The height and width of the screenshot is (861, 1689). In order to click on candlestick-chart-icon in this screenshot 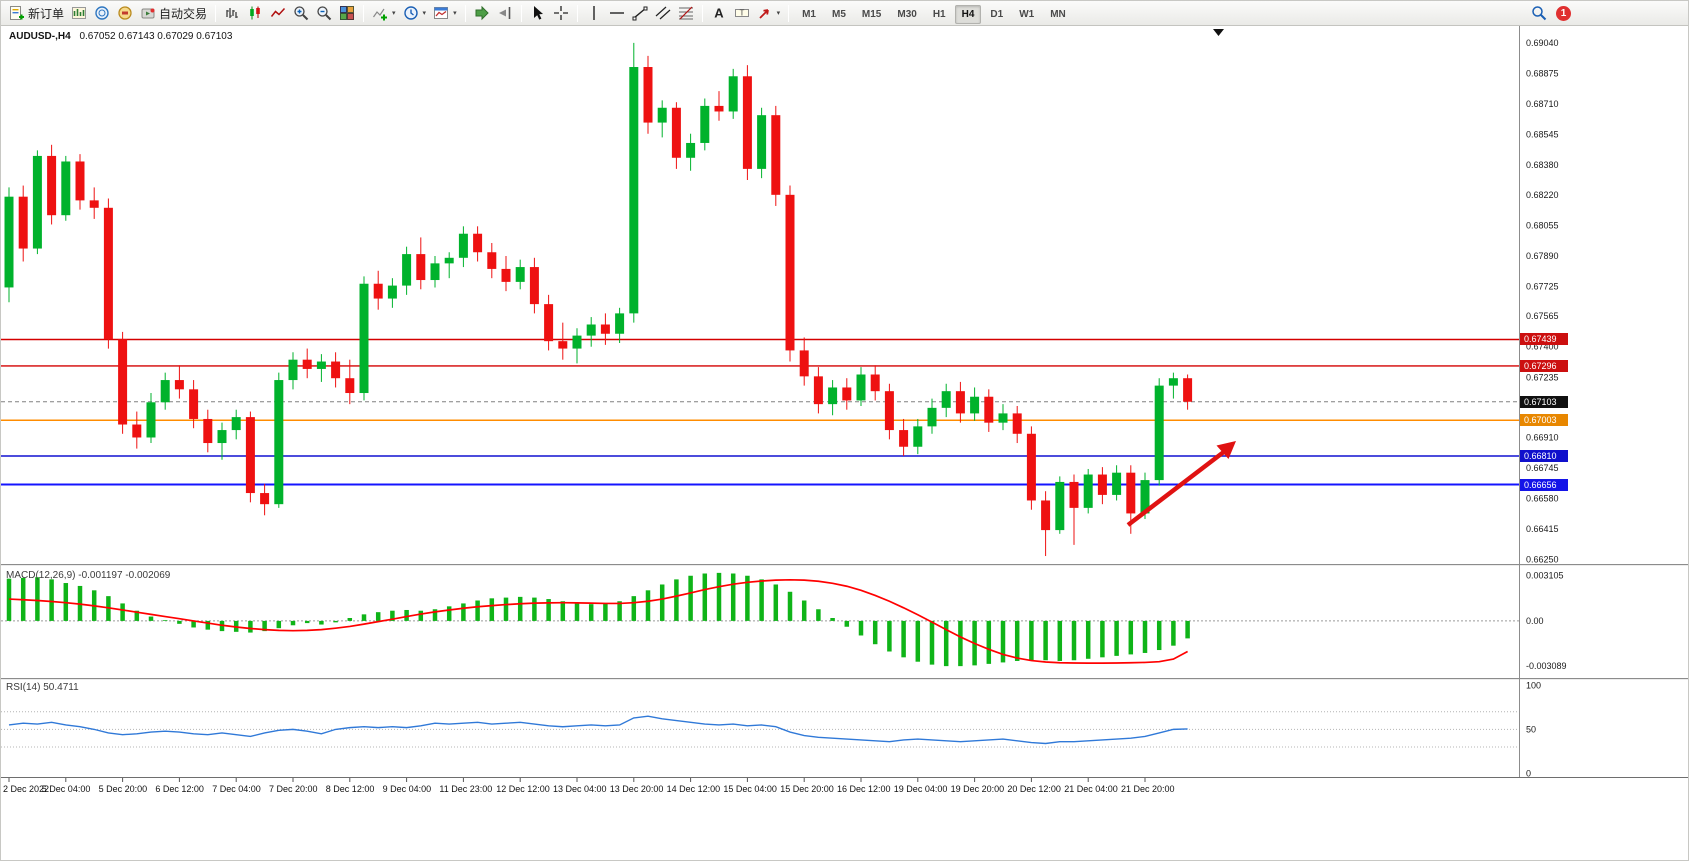, I will do `click(255, 13)`.